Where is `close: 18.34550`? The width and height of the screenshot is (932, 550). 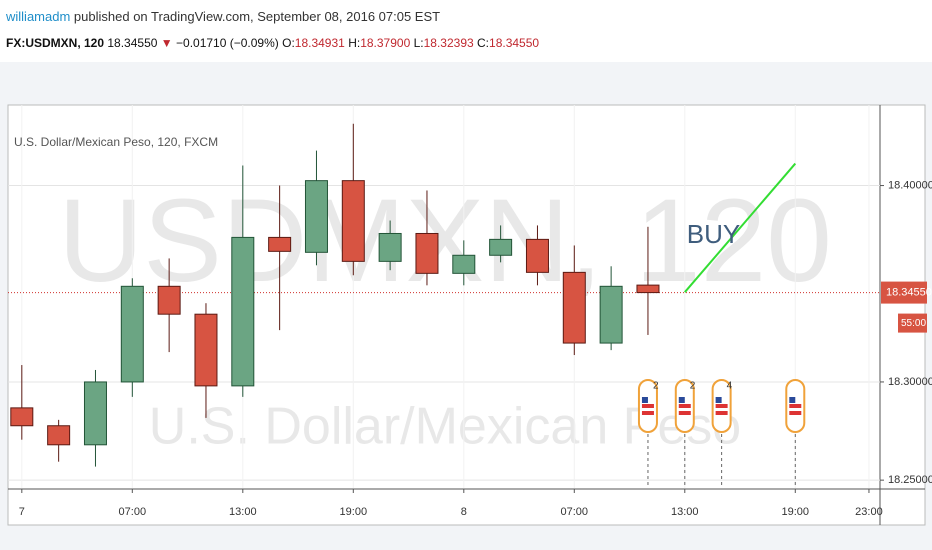 close: 18.34550 is located at coordinates (514, 43).